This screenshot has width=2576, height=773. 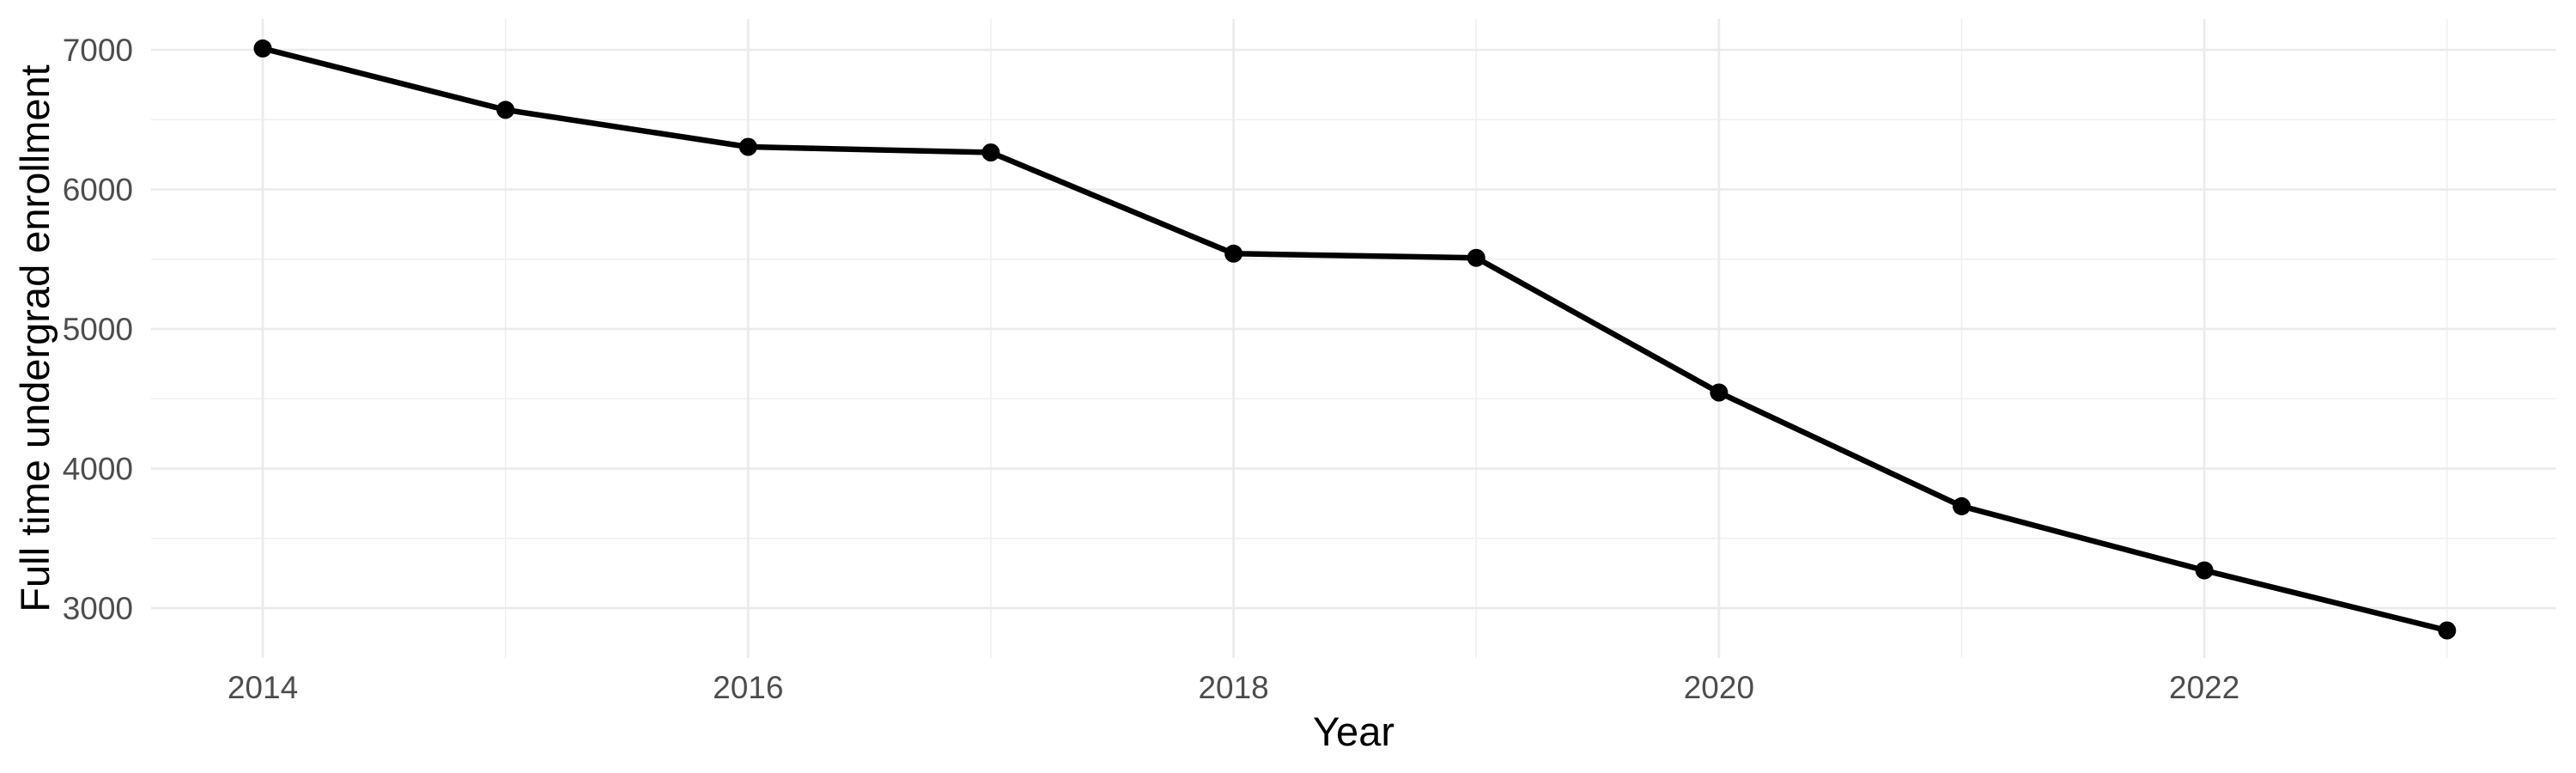 I want to click on x-tick-label: 2018, so click(x=1233, y=687).